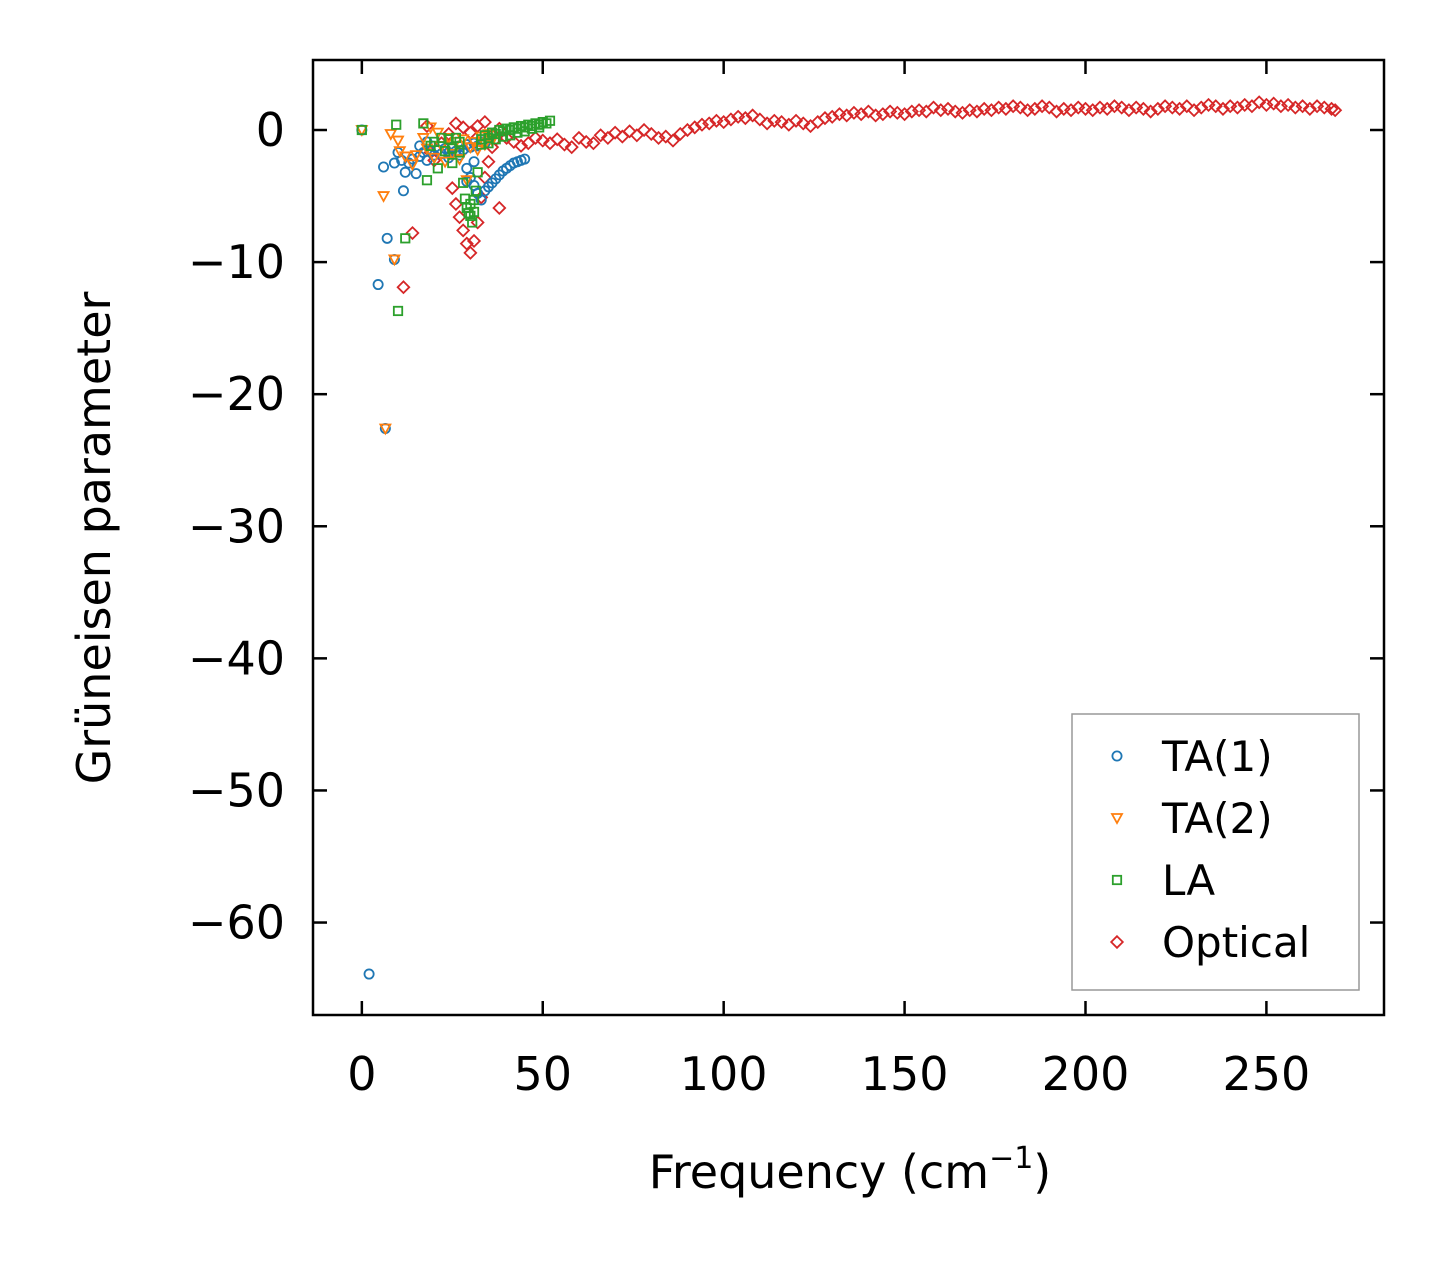 This screenshot has width=1443, height=1264. What do you see at coordinates (236, 923) in the screenshot?
I see `y-tick-label: −60` at bounding box center [236, 923].